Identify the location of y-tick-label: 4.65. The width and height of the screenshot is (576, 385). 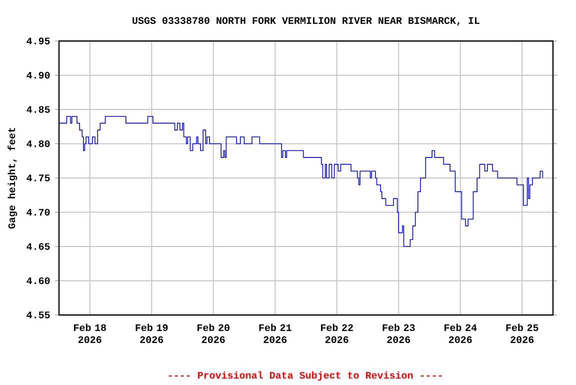
(38, 246).